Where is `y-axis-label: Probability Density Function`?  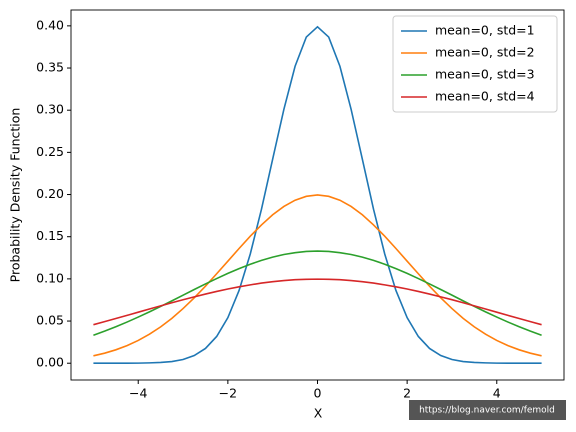
y-axis-label: Probability Density Function is located at coordinates (15, 195).